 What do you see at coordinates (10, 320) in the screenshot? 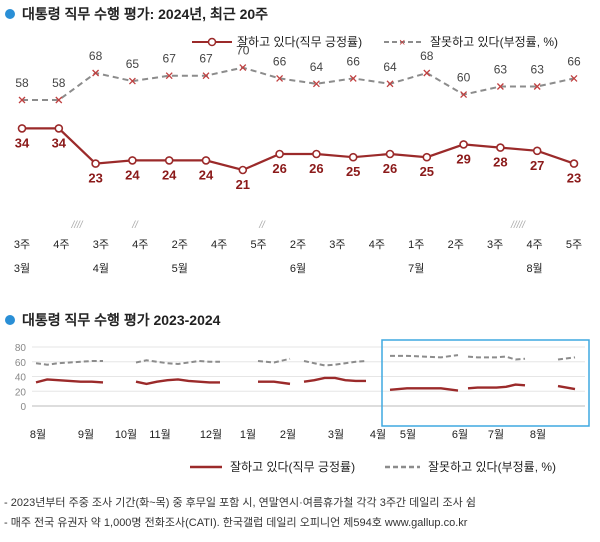
I see `bullet-icon` at bounding box center [10, 320].